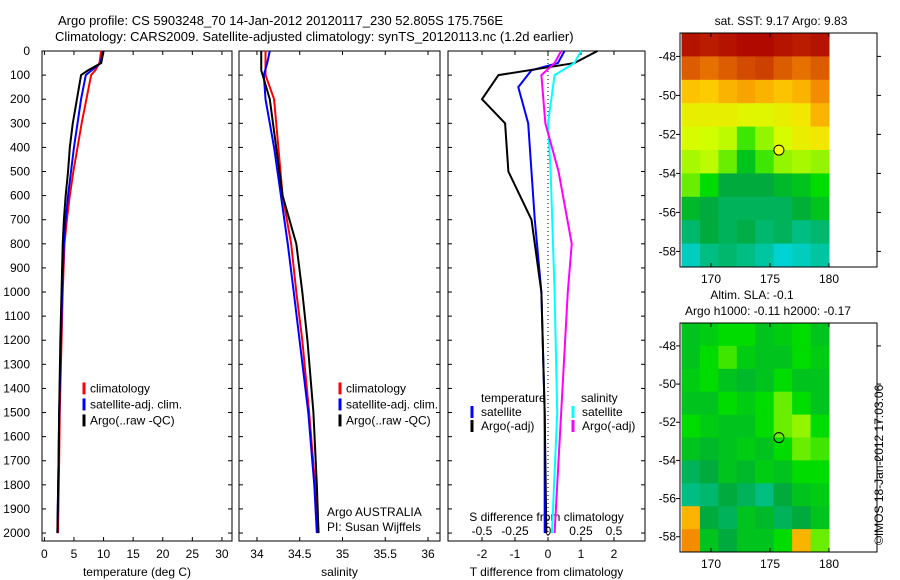 The height and width of the screenshot is (580, 900). Describe the element at coordinates (781, 21) in the screenshot. I see `map-title: sat. SST: 9.17 Argo: 9.83` at that location.